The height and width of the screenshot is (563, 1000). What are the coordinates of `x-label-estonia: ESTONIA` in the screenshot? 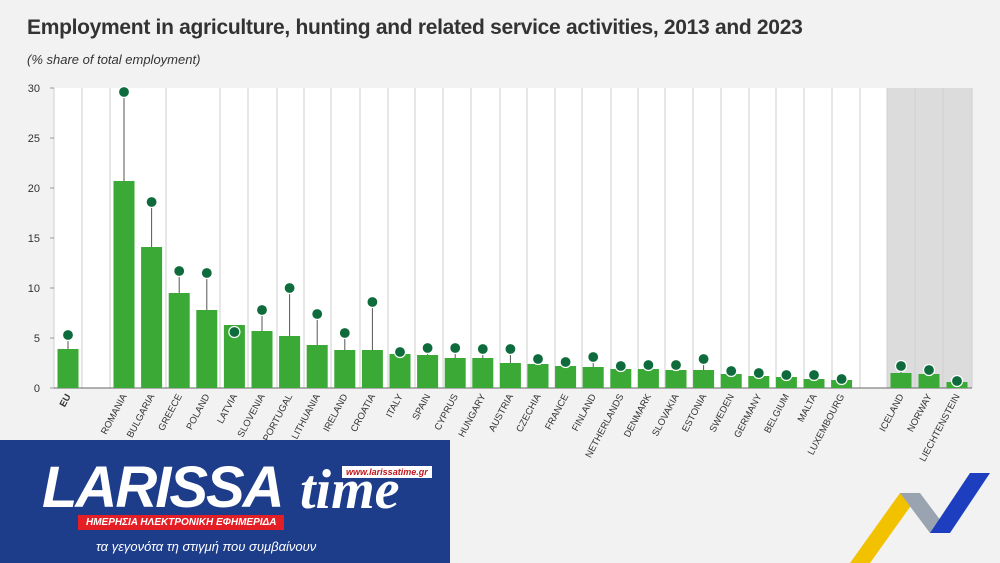 It's located at (695, 413).